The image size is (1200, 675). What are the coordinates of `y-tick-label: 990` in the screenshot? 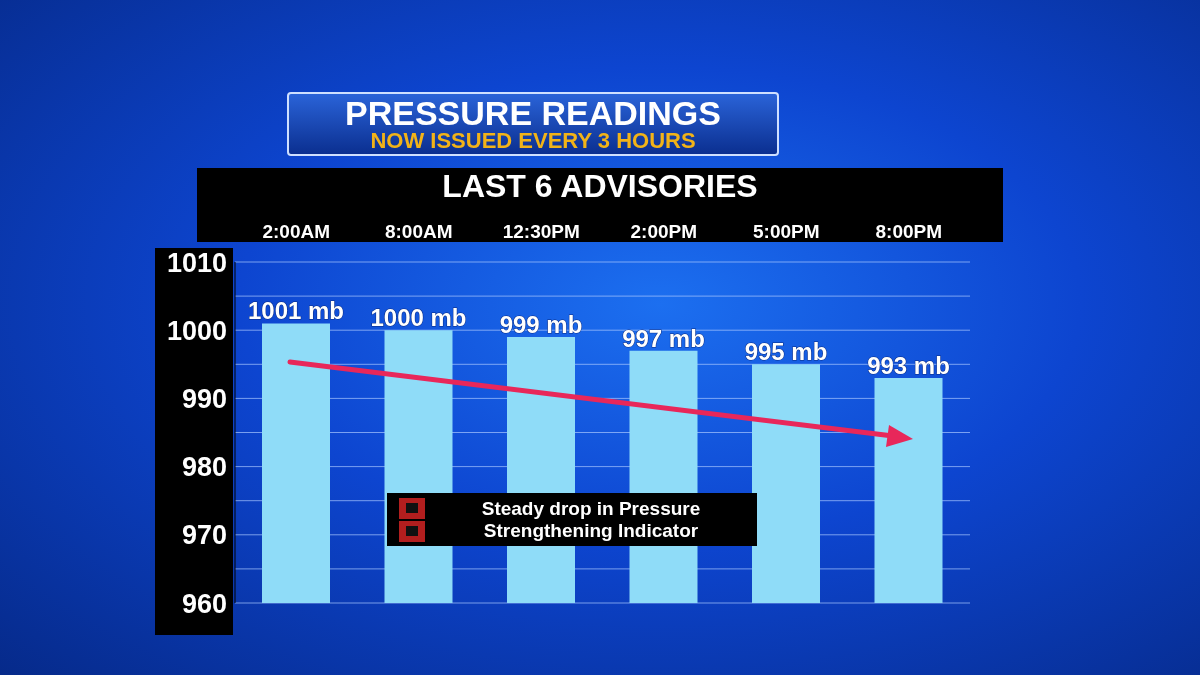 It's located at (204, 398).